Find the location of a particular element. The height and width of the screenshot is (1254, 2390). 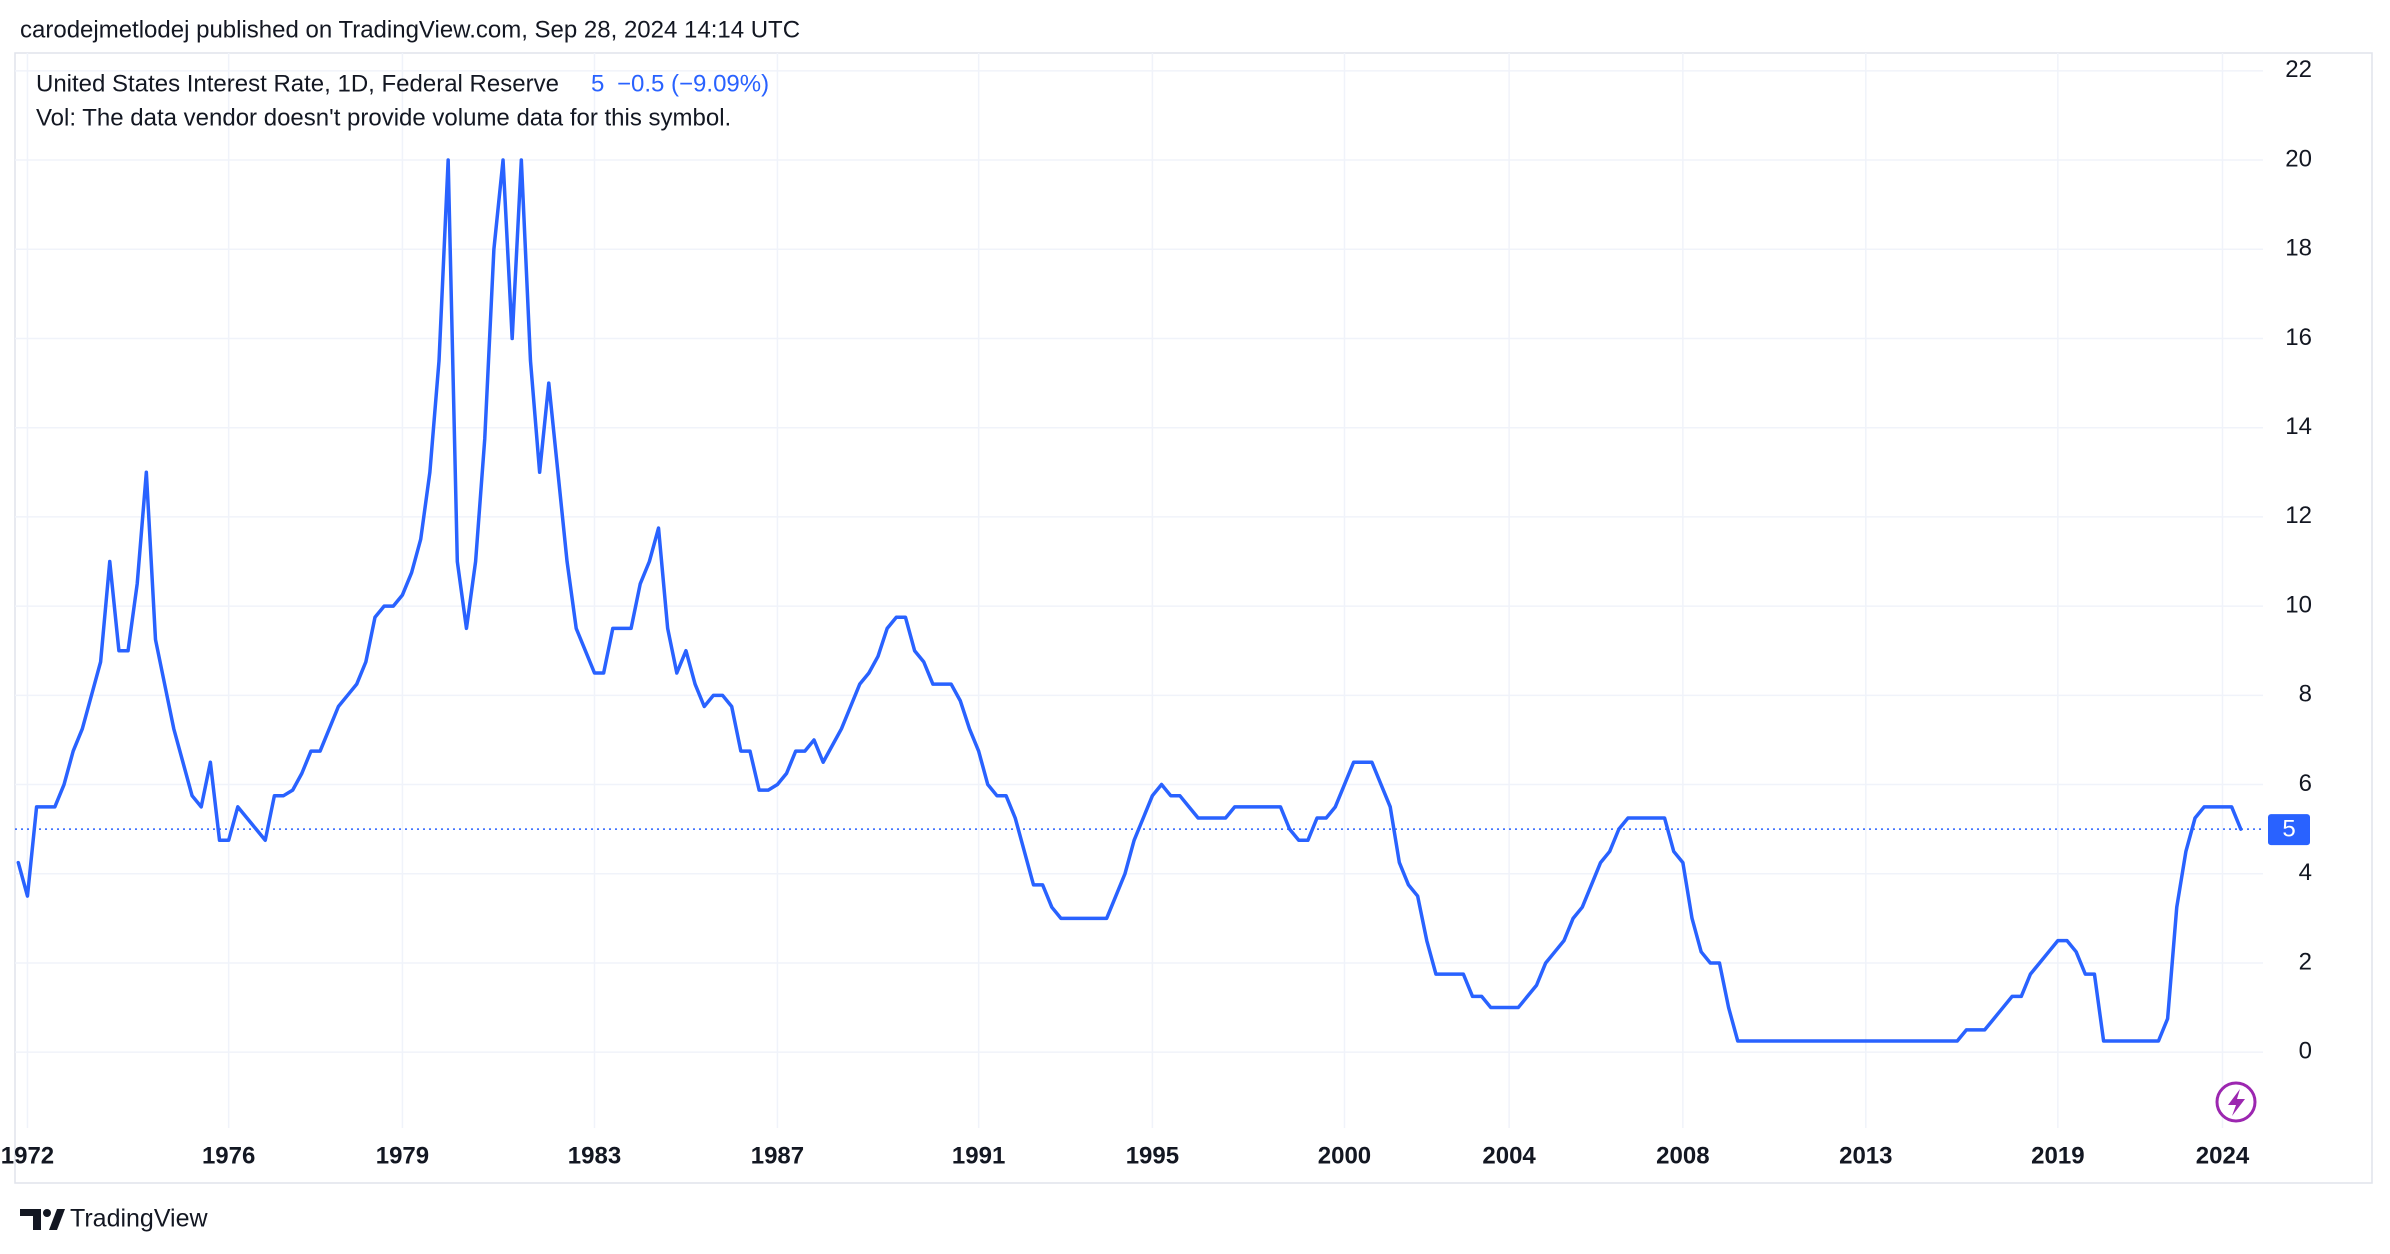

y-tick-label: 16 is located at coordinates (2298, 337).